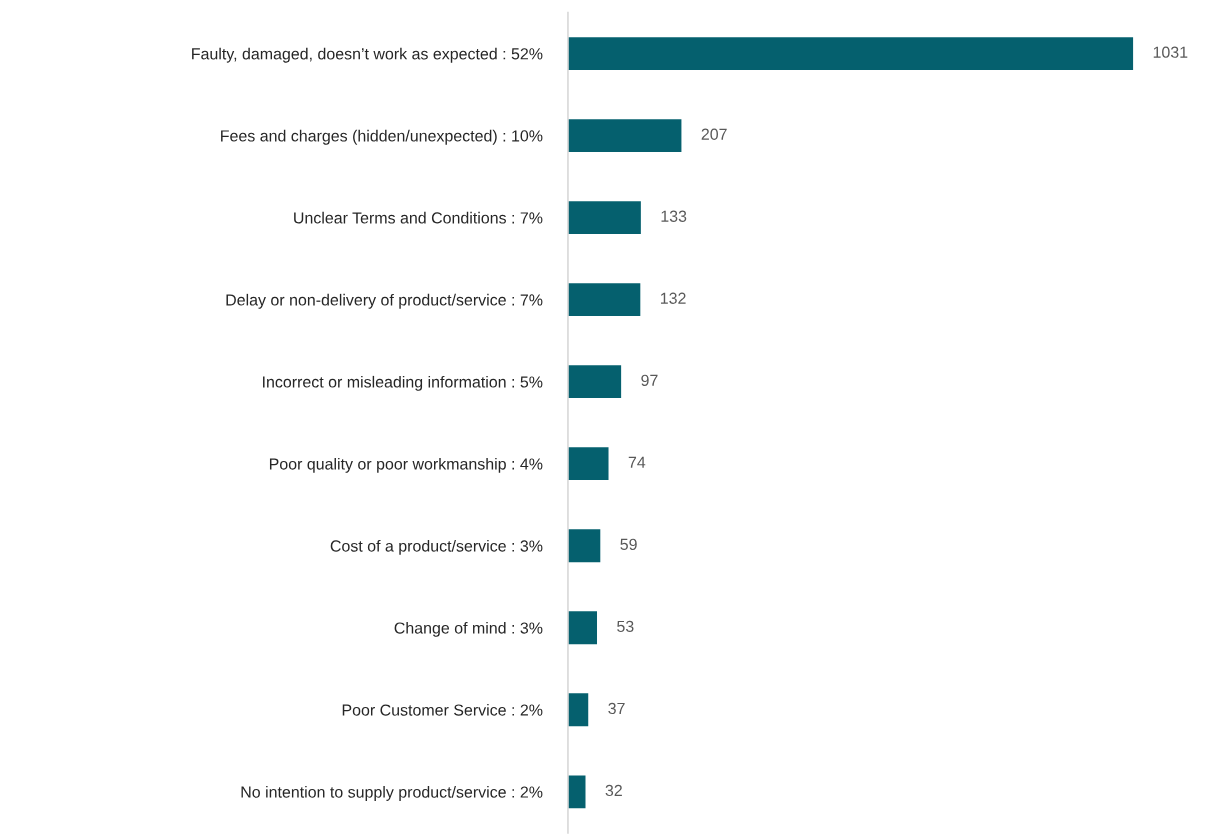  What do you see at coordinates (406, 465) in the screenshot?
I see `y-tick-label: Poor quality or poor workmanship : 4%` at bounding box center [406, 465].